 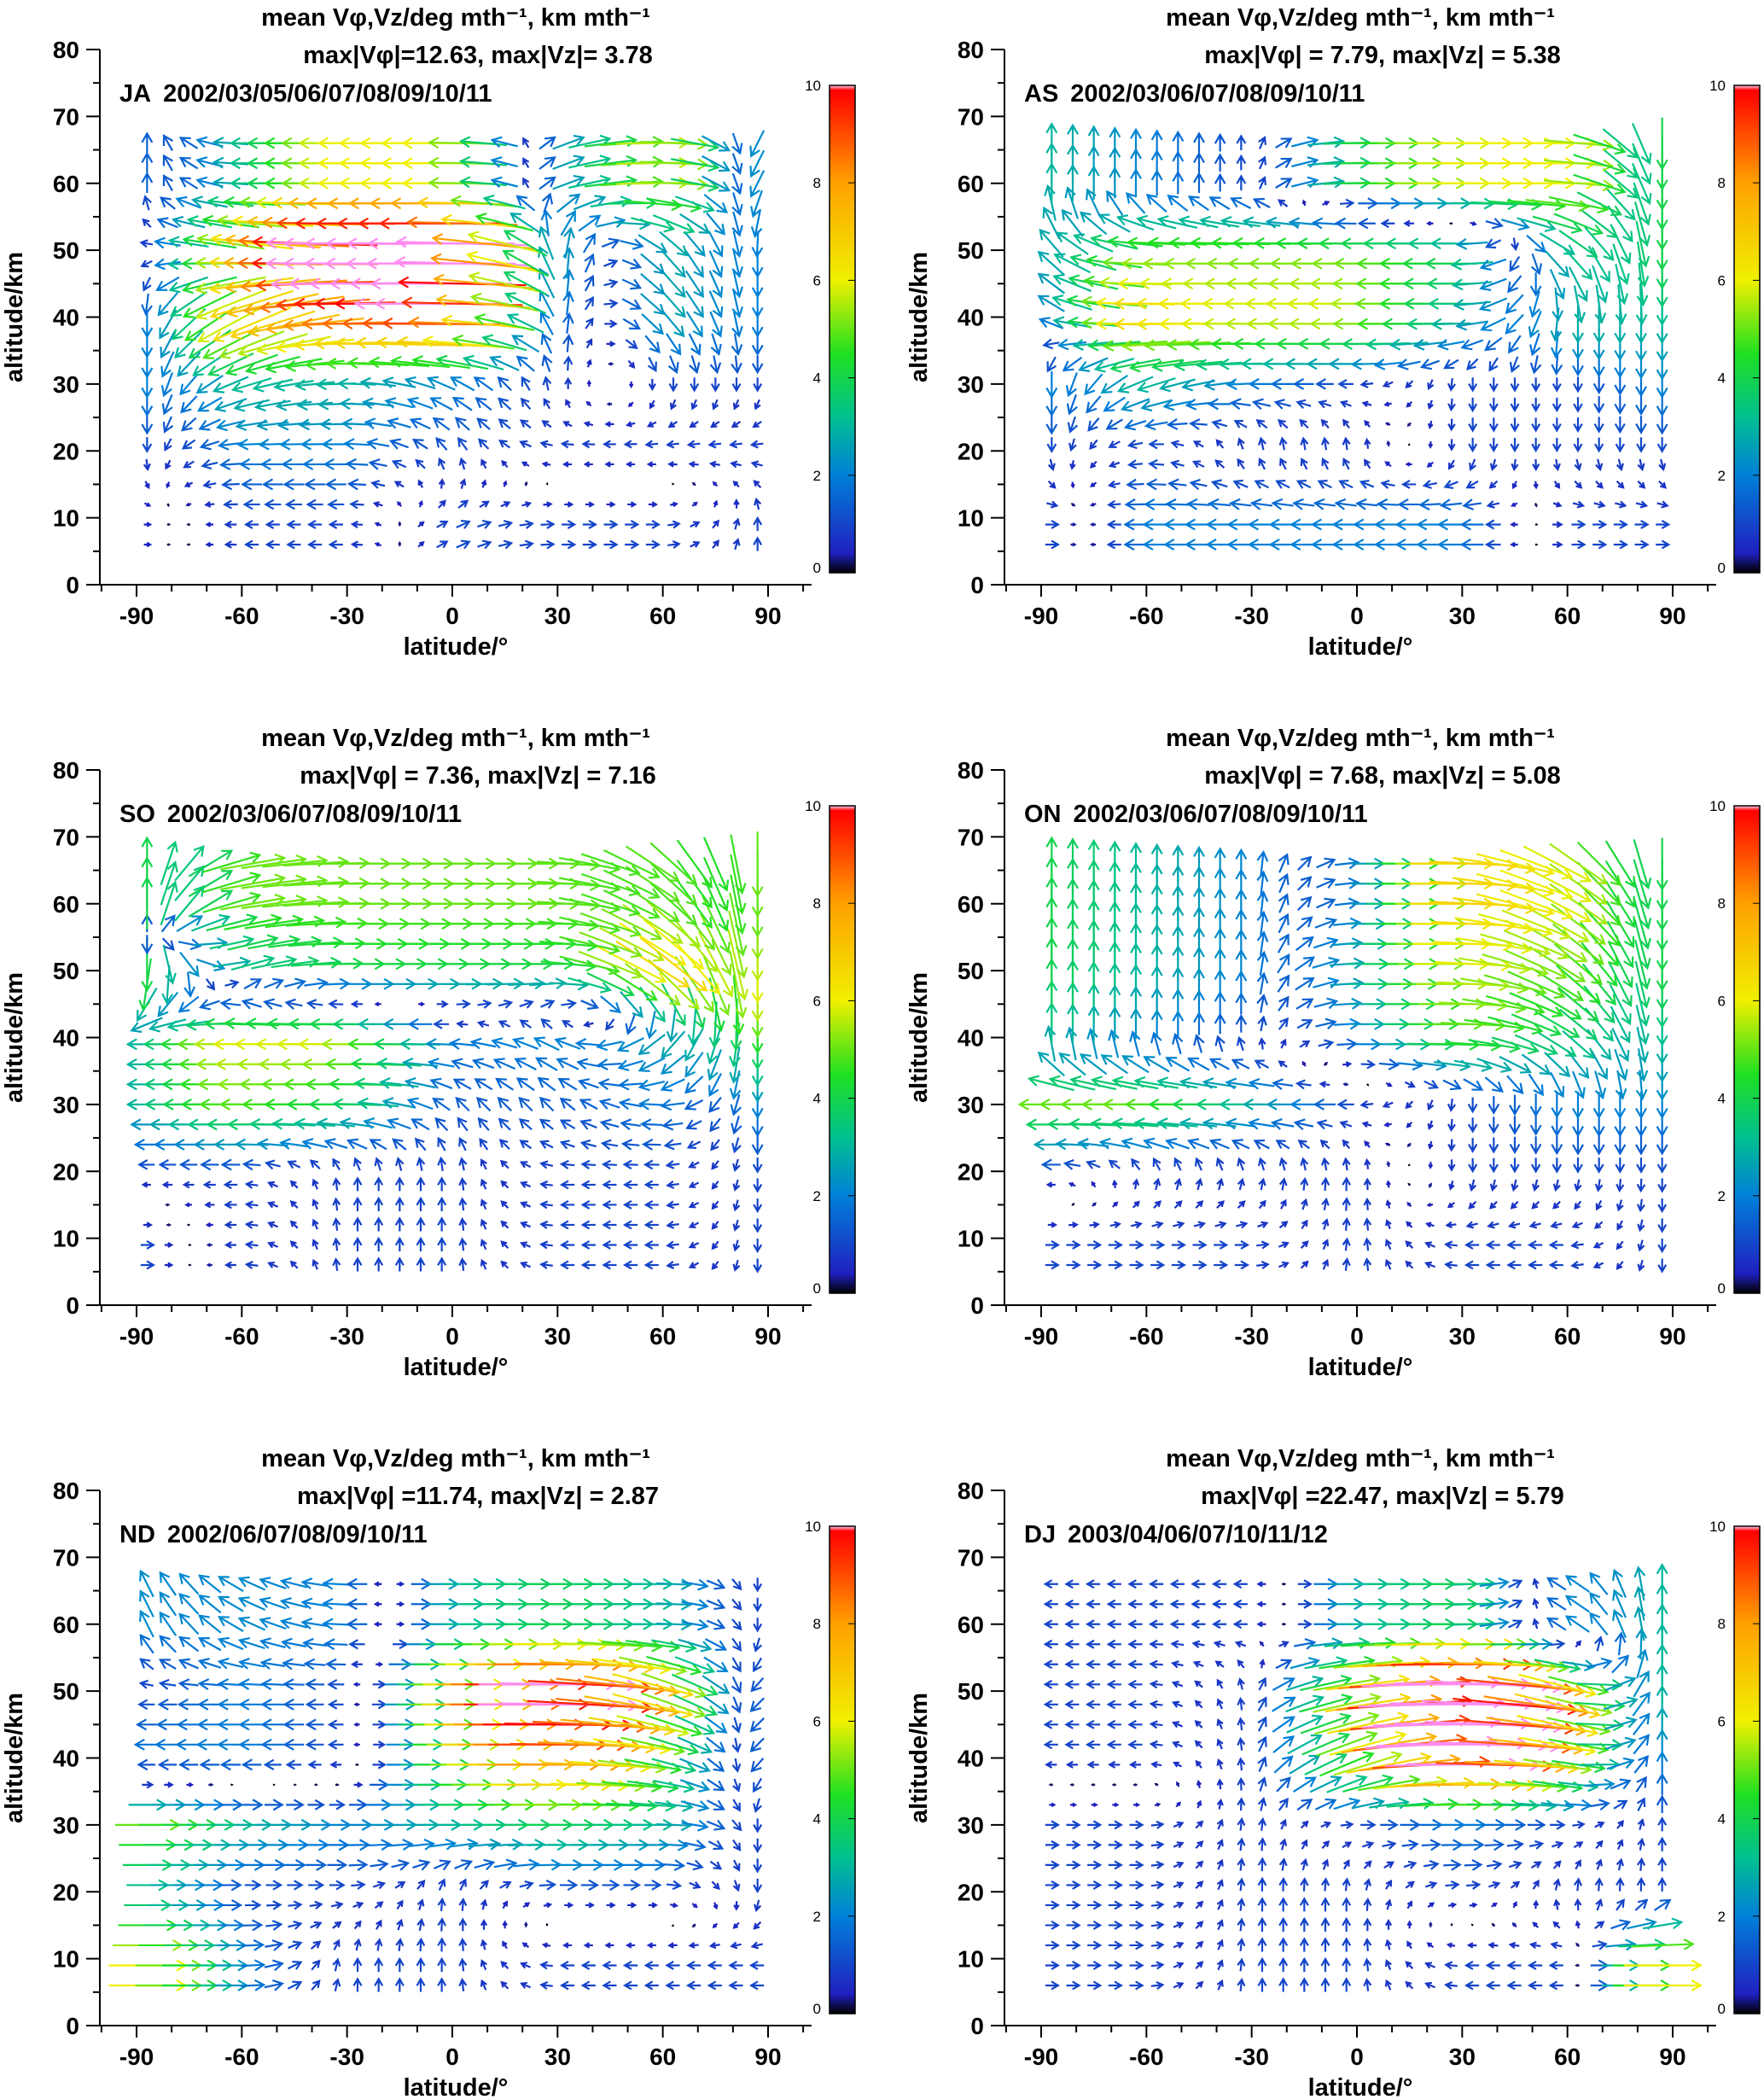 What do you see at coordinates (817, 378) in the screenshot?
I see `colorbar-tick-label: 4` at bounding box center [817, 378].